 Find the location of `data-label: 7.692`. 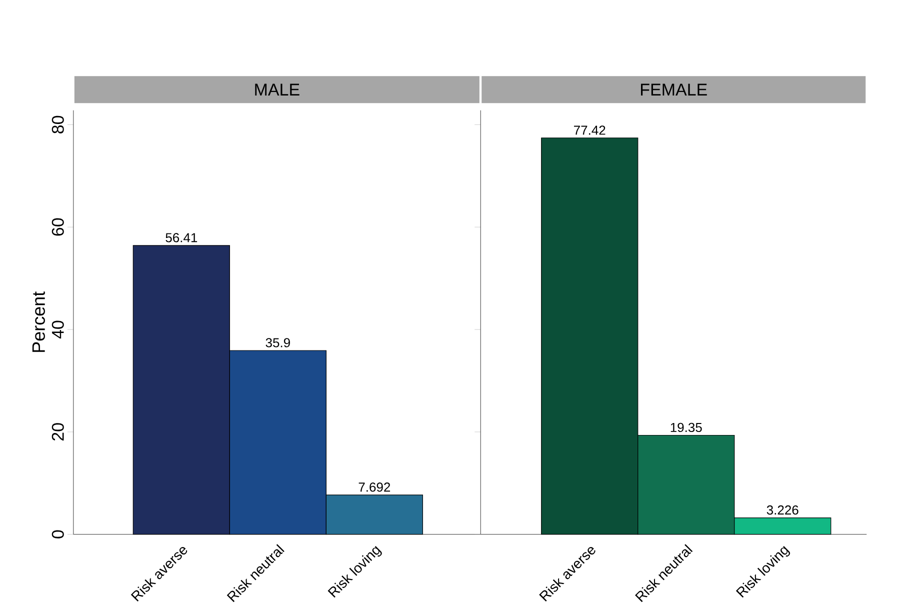

data-label: 7.692 is located at coordinates (374, 487).